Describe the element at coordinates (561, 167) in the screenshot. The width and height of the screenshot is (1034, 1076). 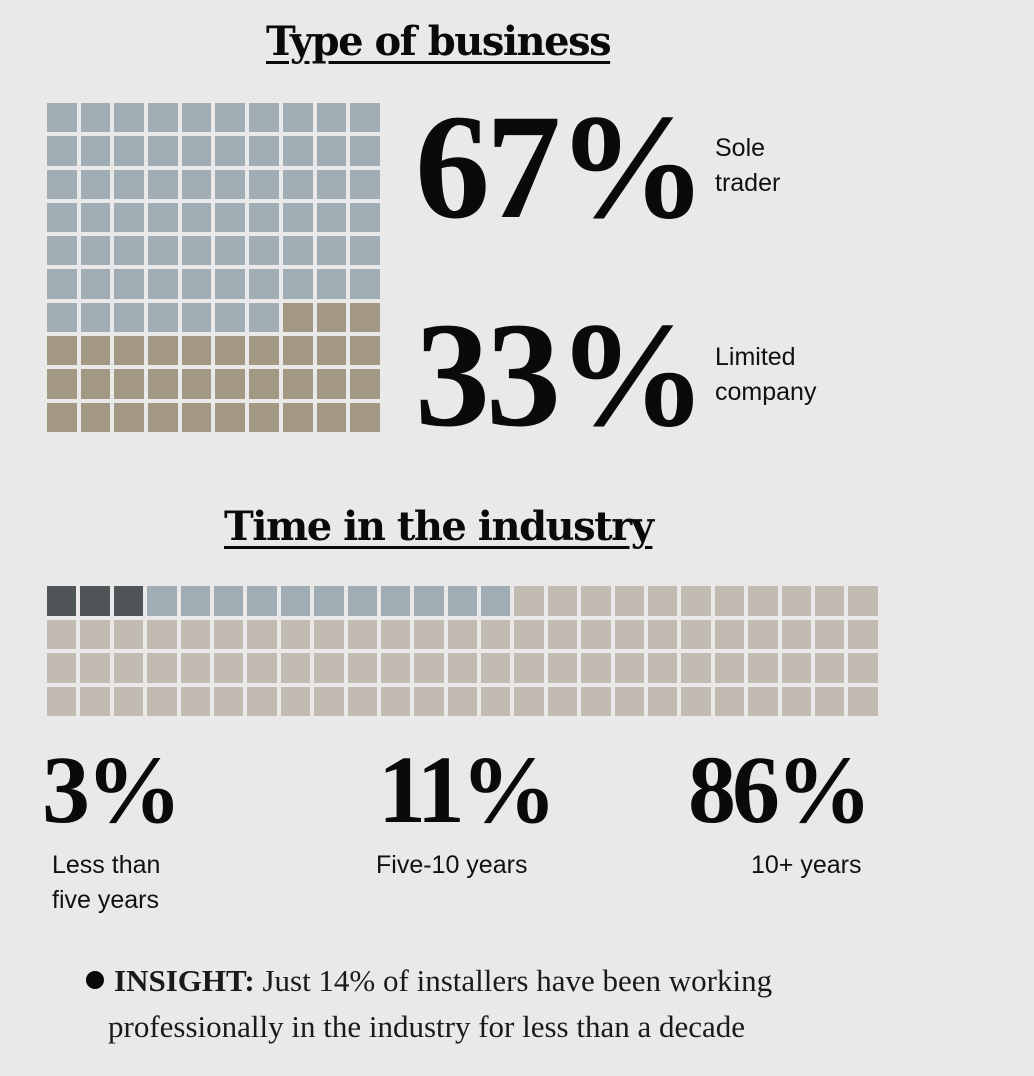
I see `value-sole-trader: 67%` at that location.